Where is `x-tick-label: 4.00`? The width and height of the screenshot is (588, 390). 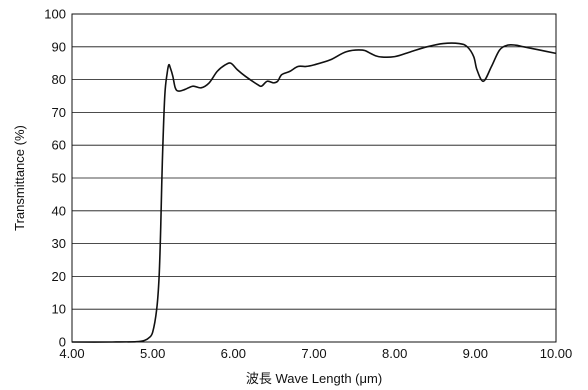 x-tick-label: 4.00 is located at coordinates (71, 353).